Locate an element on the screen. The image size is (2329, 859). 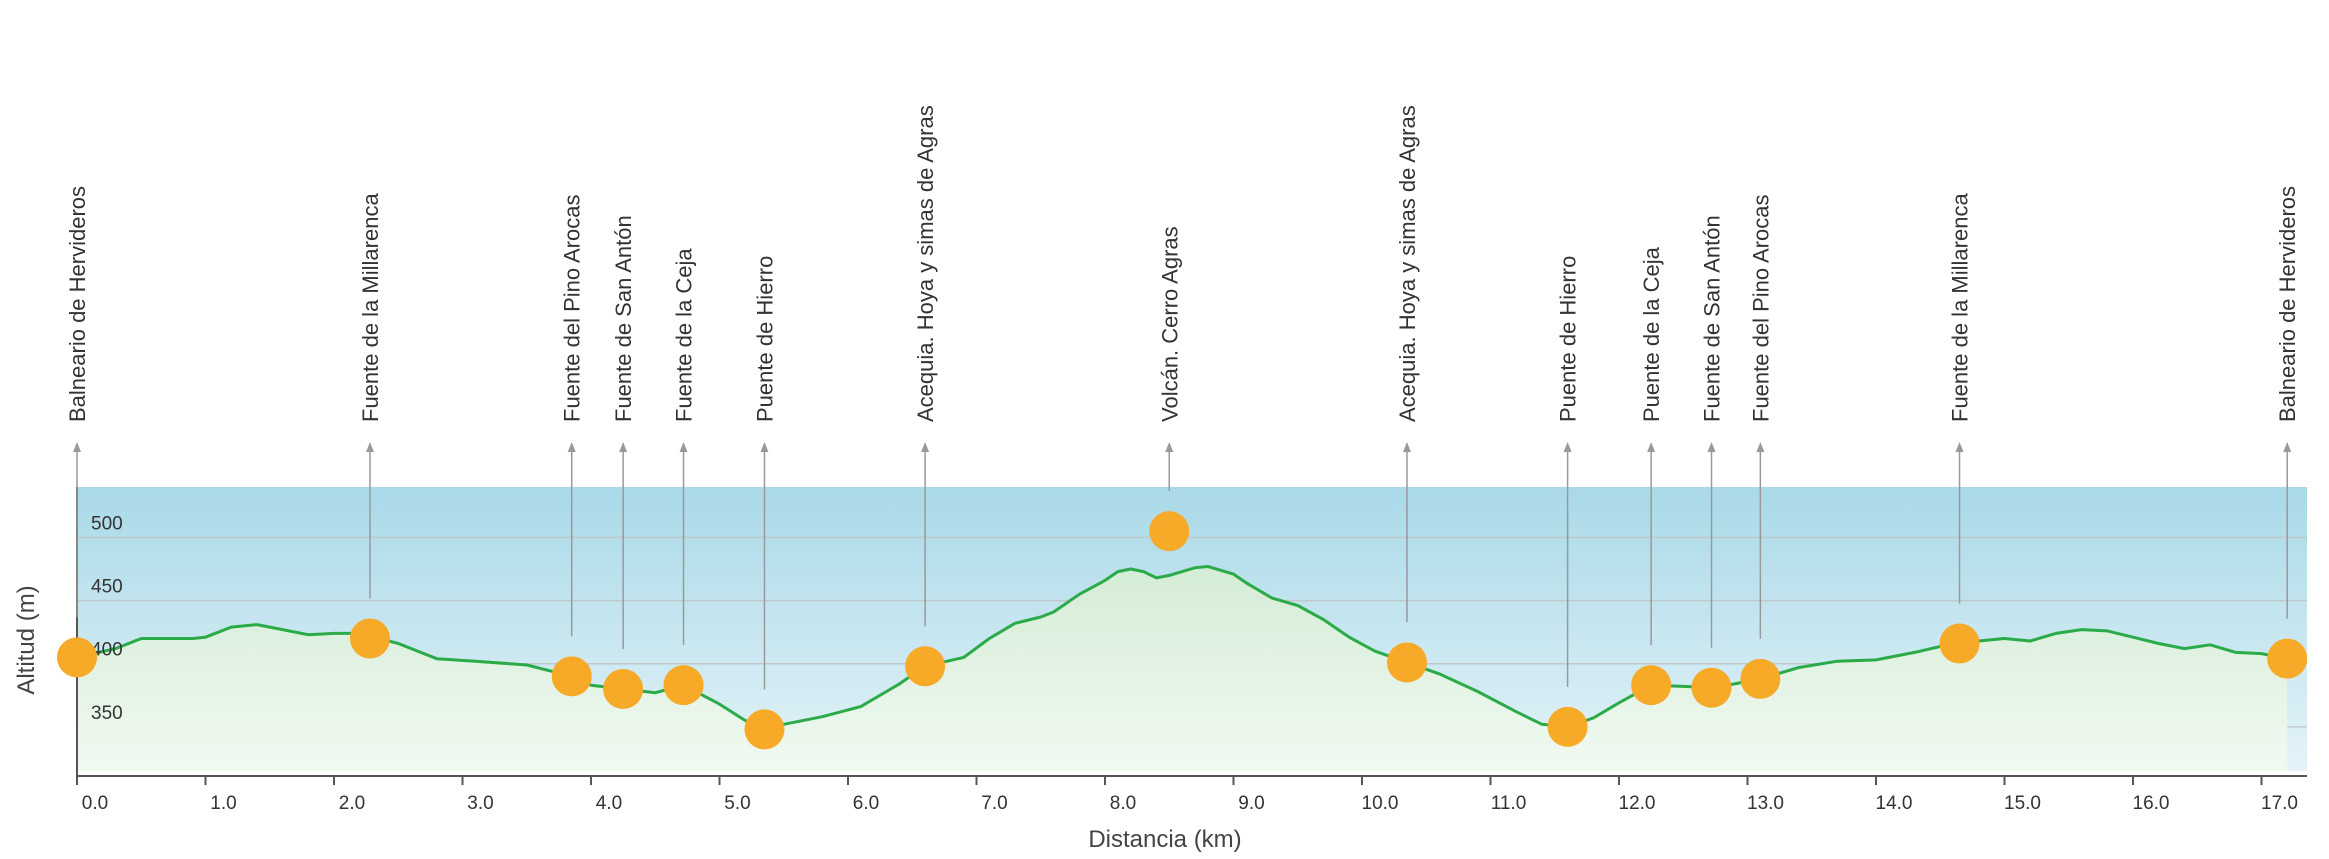
x-axis-title: Distancia (km) is located at coordinates (1164, 839).